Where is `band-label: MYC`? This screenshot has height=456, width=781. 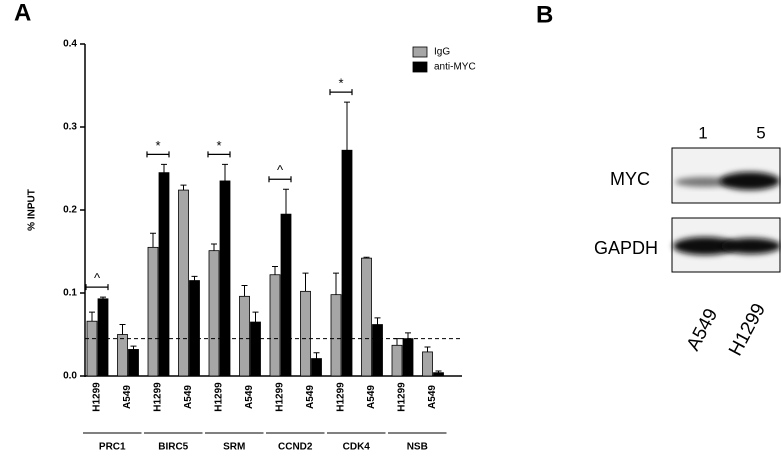 band-label: MYC is located at coordinates (630, 179).